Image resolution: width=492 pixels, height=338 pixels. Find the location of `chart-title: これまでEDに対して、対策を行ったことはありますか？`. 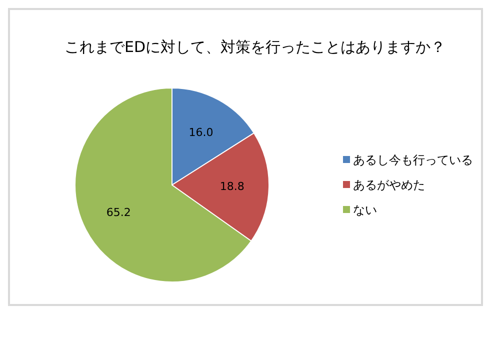

chart-title: これまでEDに対して、対策を行ったことはありますか？ is located at coordinates (255, 47).